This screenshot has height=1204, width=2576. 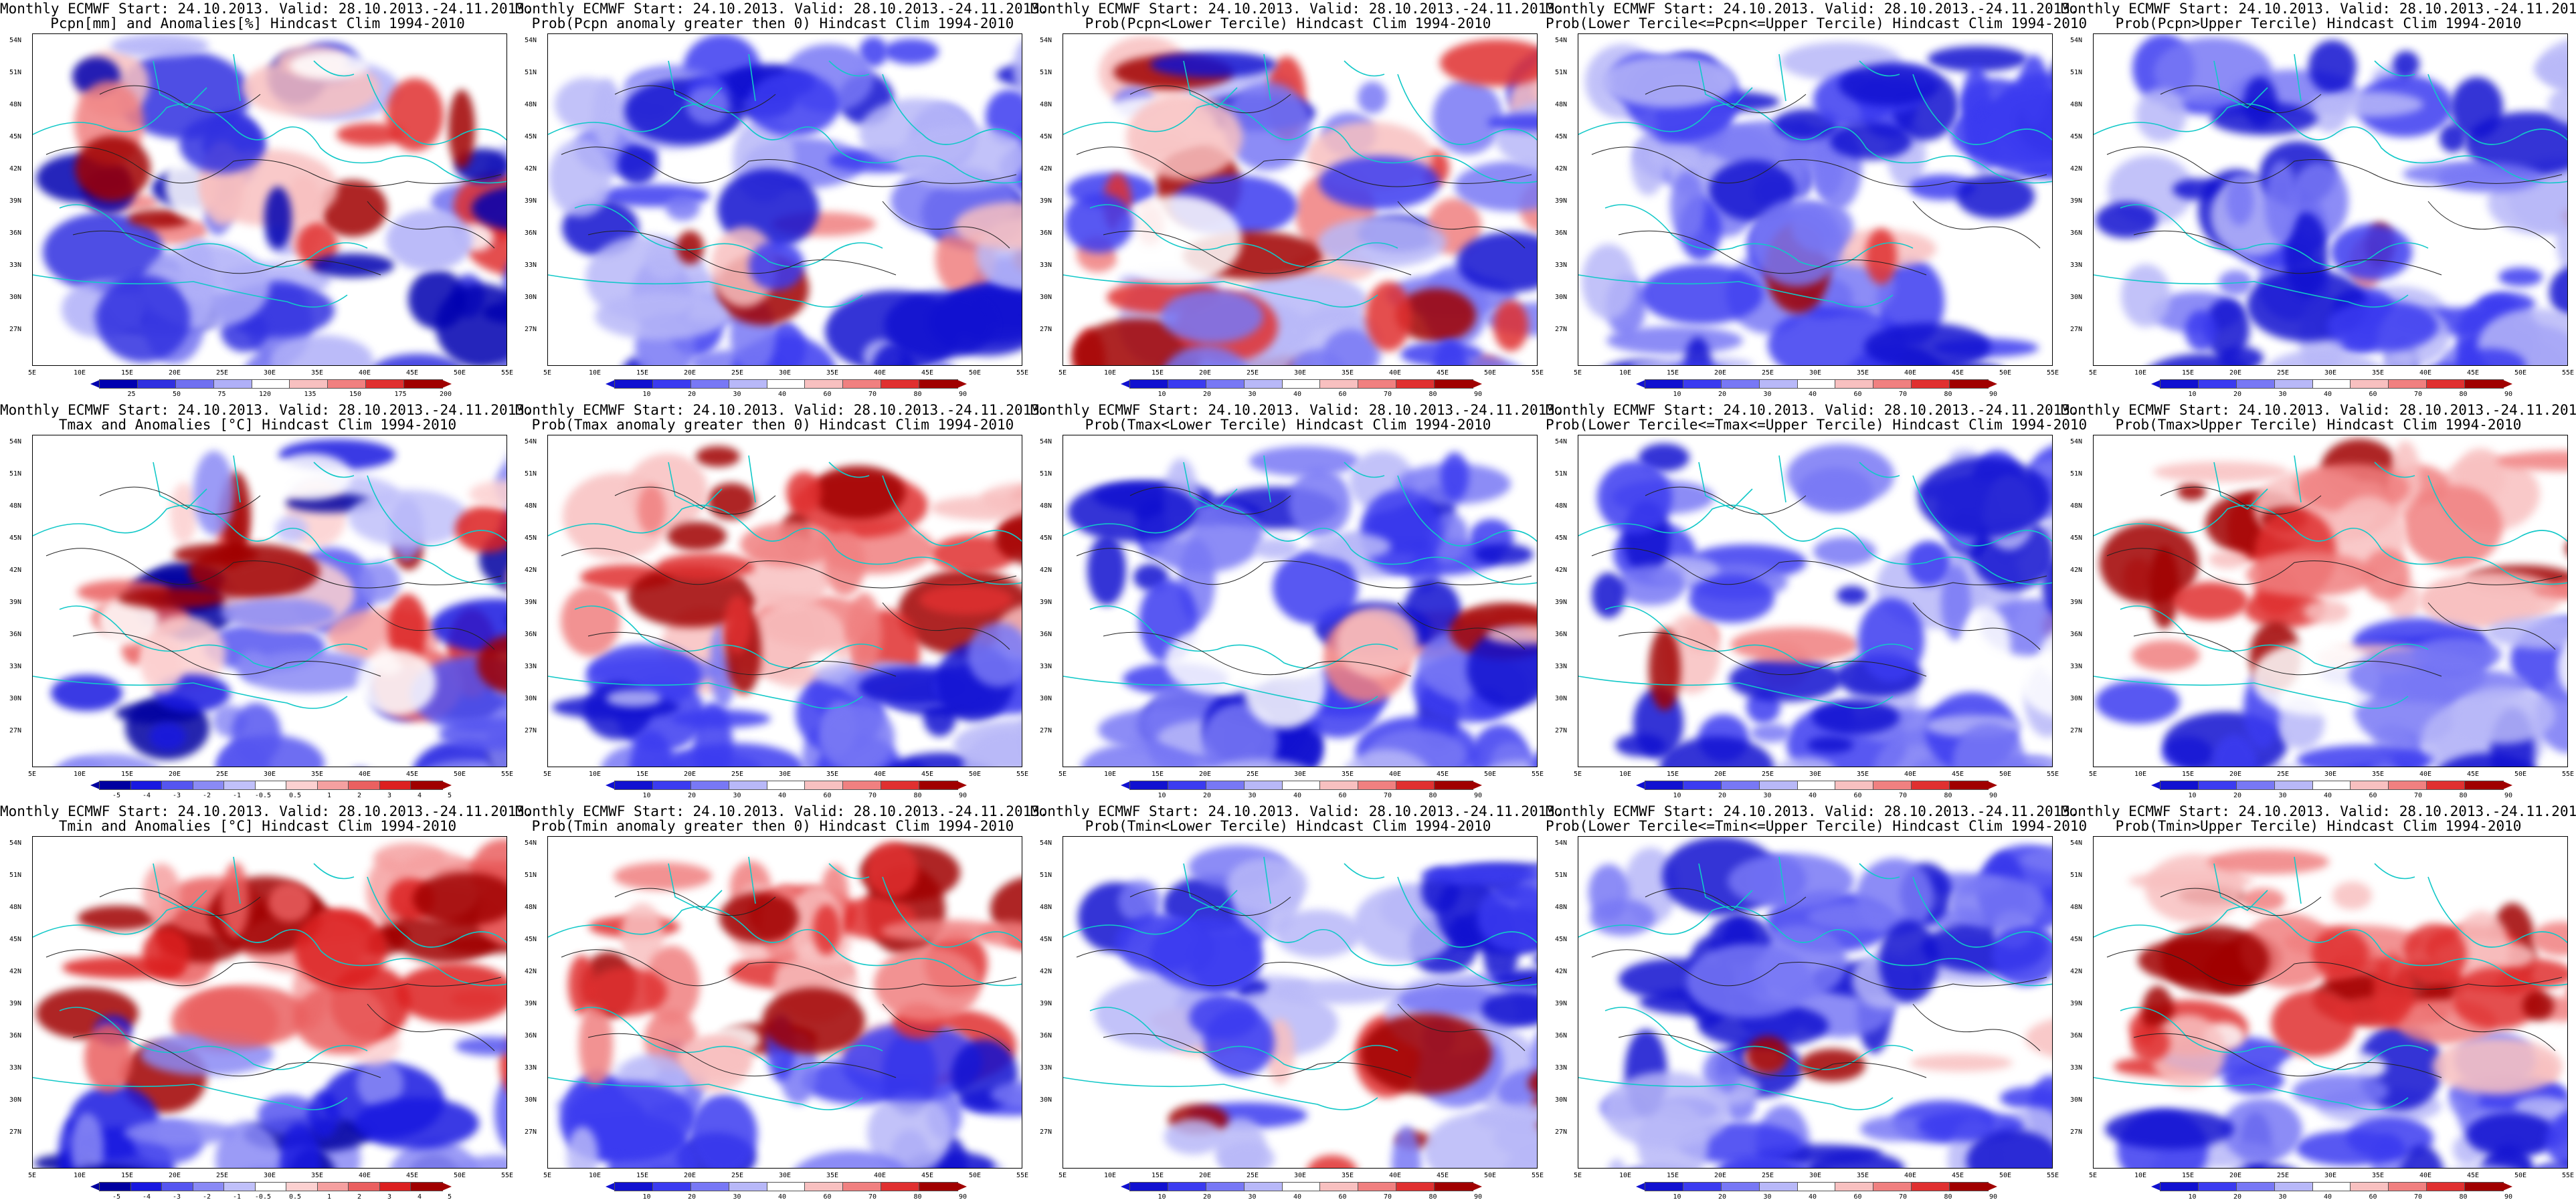 I want to click on longitude-label: 35E, so click(x=832, y=774).